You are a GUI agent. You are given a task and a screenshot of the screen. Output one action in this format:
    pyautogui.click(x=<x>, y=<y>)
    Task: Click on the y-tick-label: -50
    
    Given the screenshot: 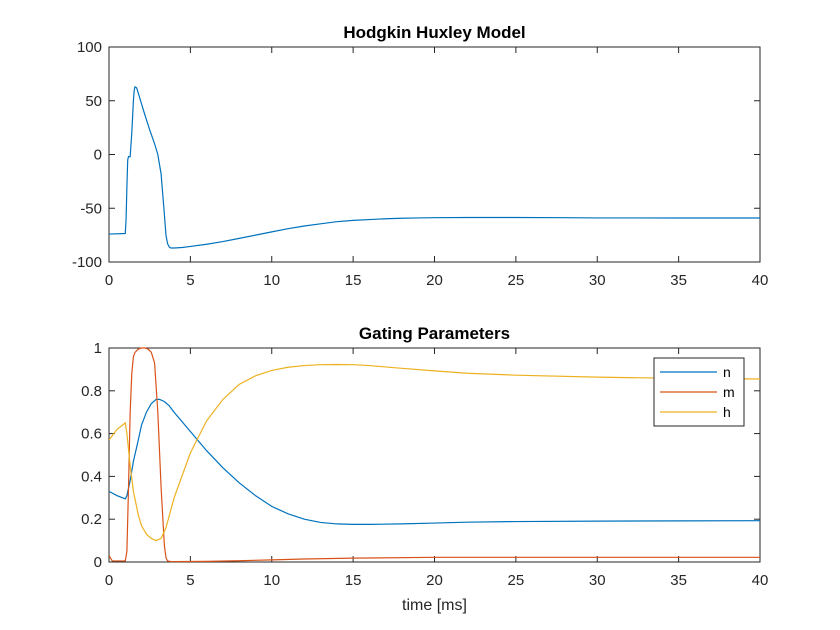 What is the action you would take?
    pyautogui.click(x=91, y=208)
    